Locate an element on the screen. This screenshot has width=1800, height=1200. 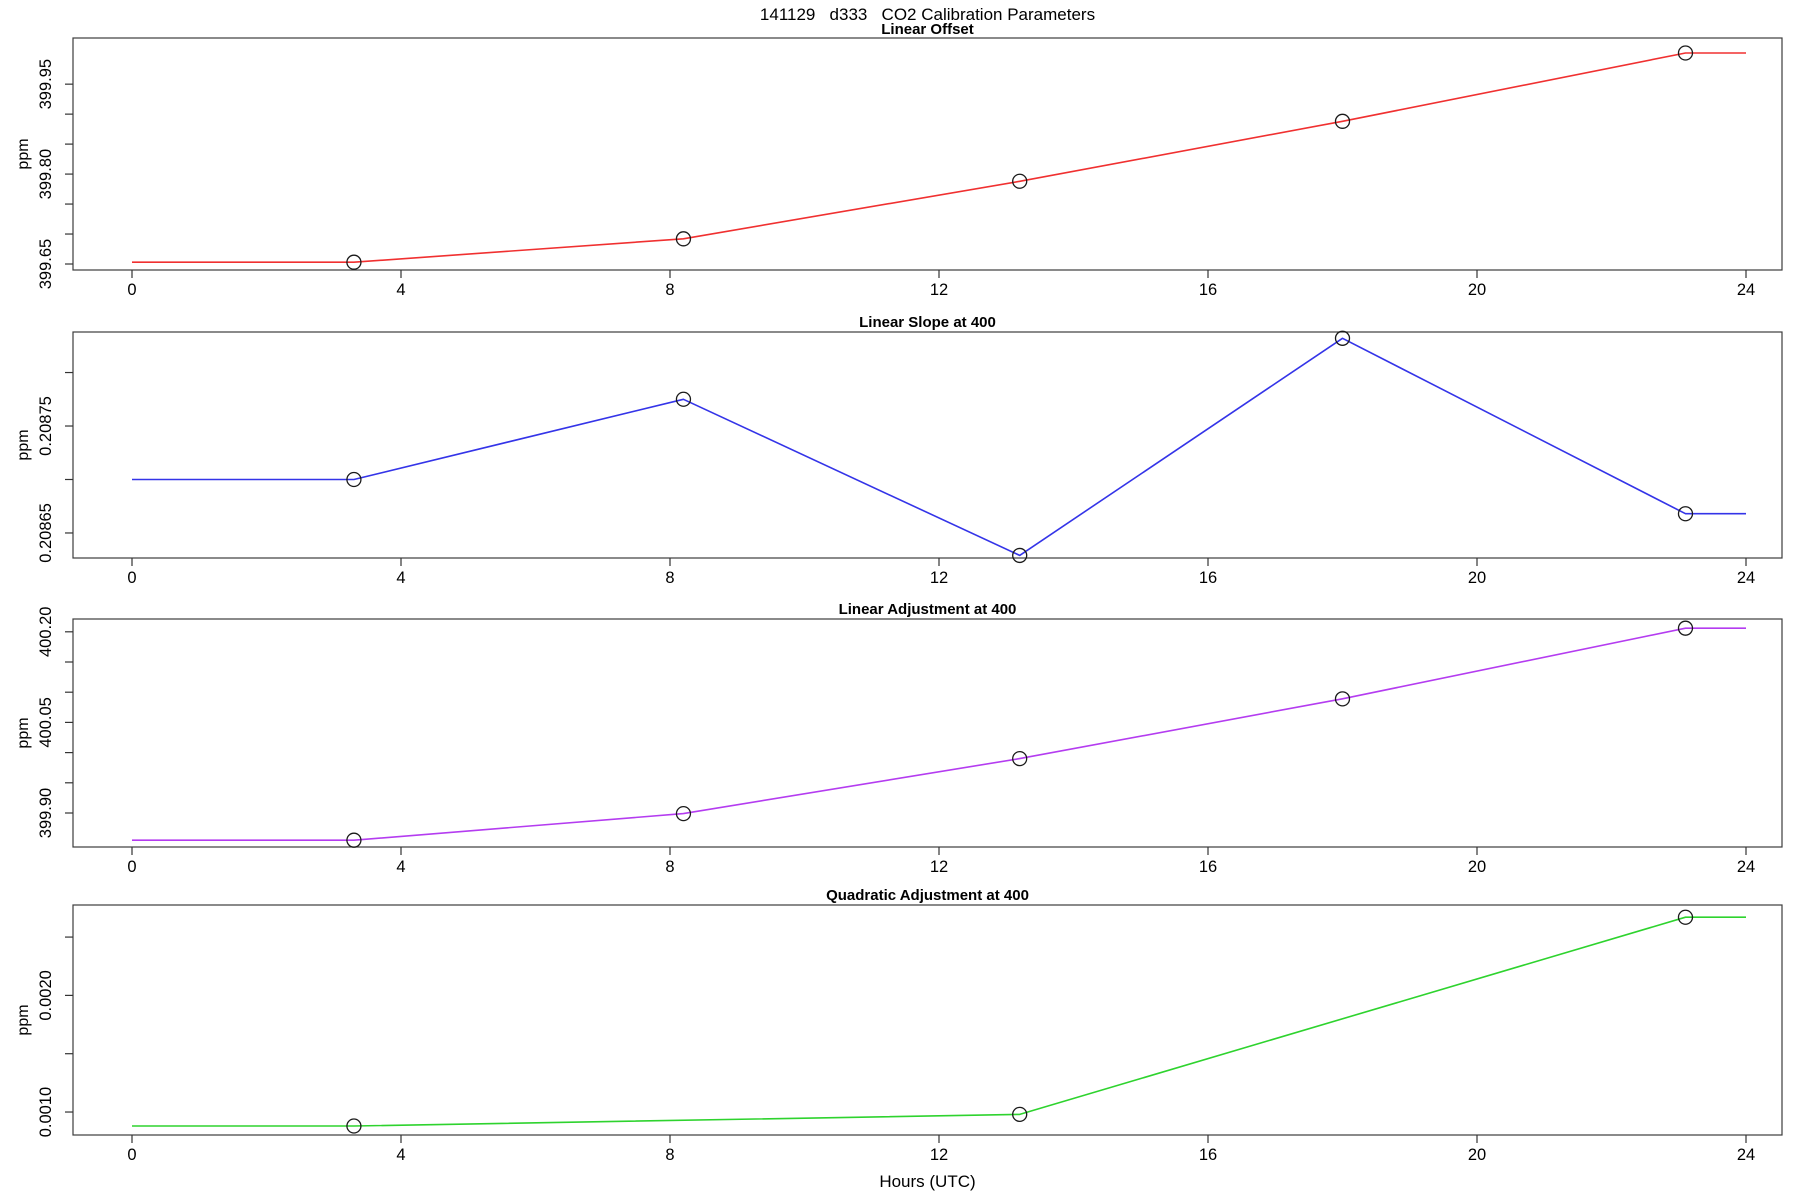
panel-title-linear-offset: Linear Offset is located at coordinates (927, 29).